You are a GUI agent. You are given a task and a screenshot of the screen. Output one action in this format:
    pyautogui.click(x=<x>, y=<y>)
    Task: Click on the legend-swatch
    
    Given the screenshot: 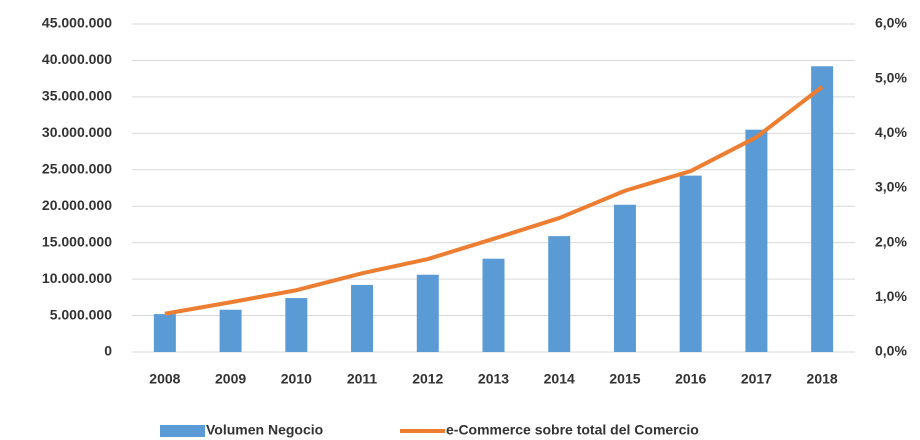 What is the action you would take?
    pyautogui.click(x=182, y=431)
    